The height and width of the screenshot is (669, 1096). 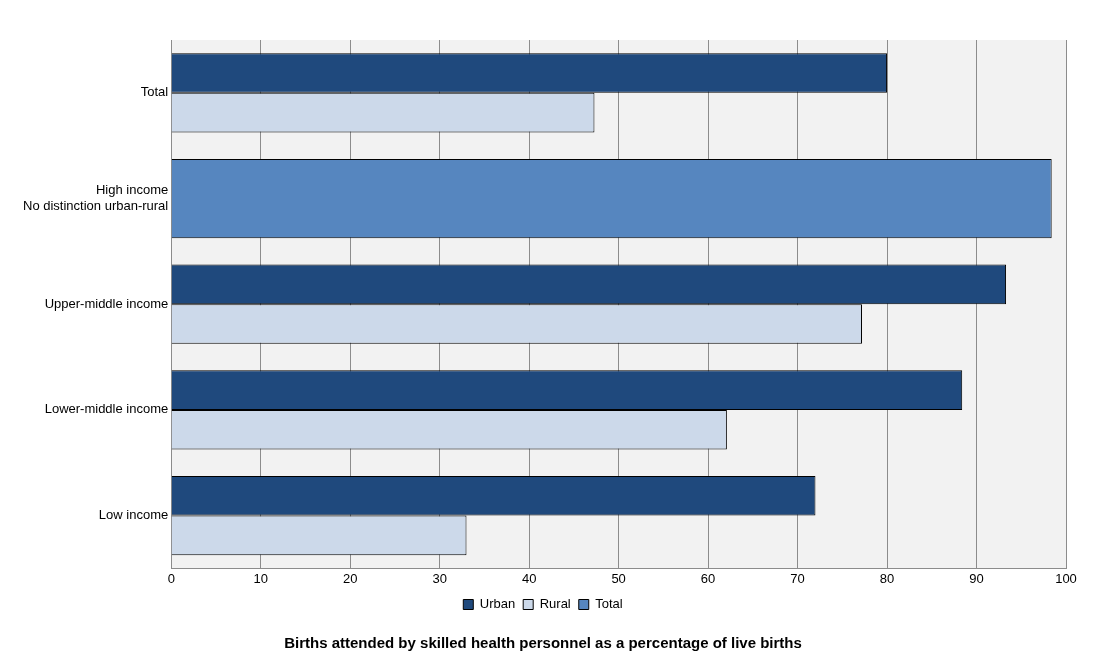 What do you see at coordinates (171, 578) in the screenshot?
I see `x-tick-label: 0` at bounding box center [171, 578].